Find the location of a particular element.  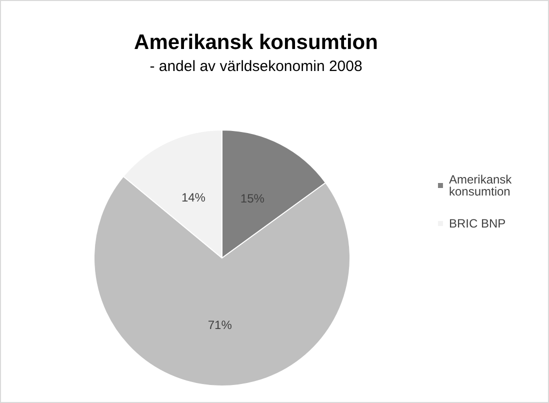

data-label: 14% is located at coordinates (193, 197).